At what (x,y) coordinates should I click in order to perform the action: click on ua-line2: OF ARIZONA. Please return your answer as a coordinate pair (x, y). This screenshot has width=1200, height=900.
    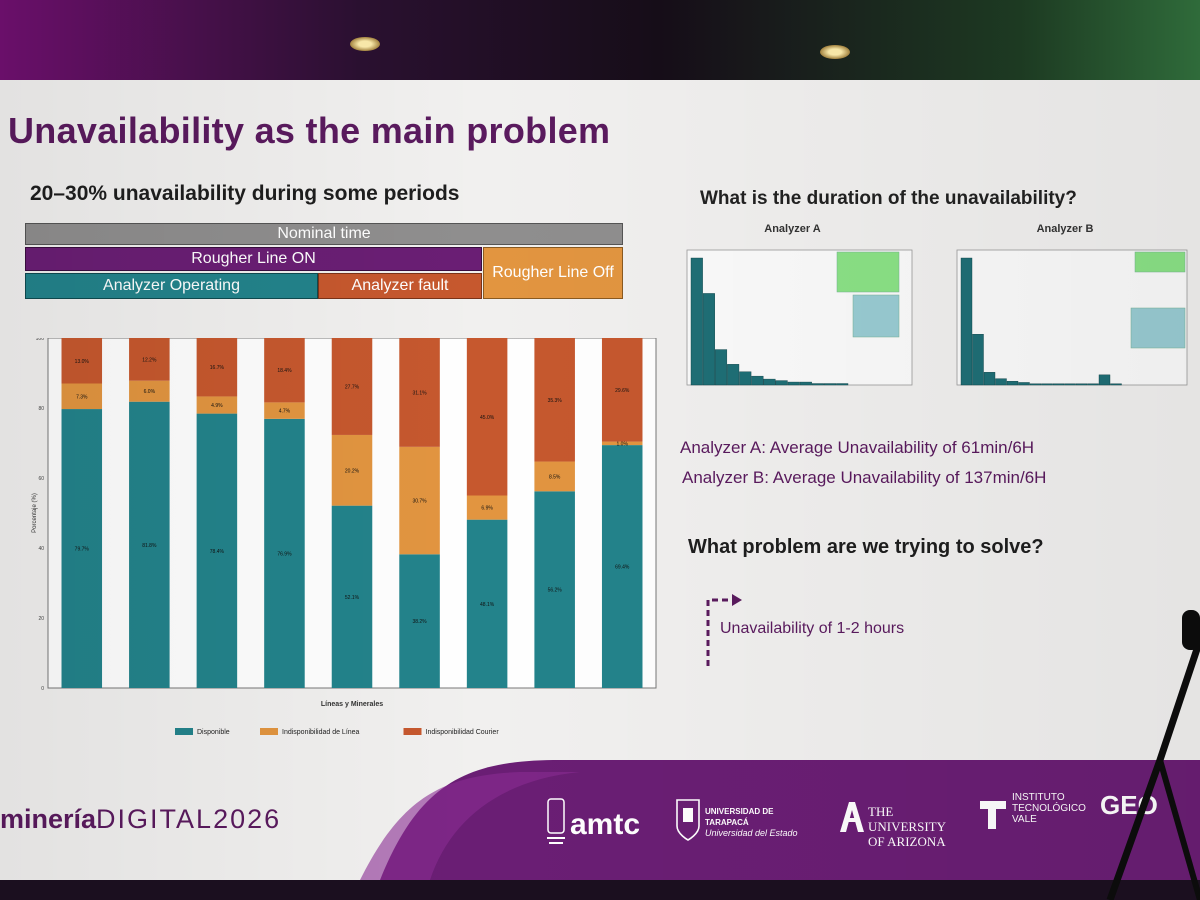
    Looking at the image, I should click on (907, 841).